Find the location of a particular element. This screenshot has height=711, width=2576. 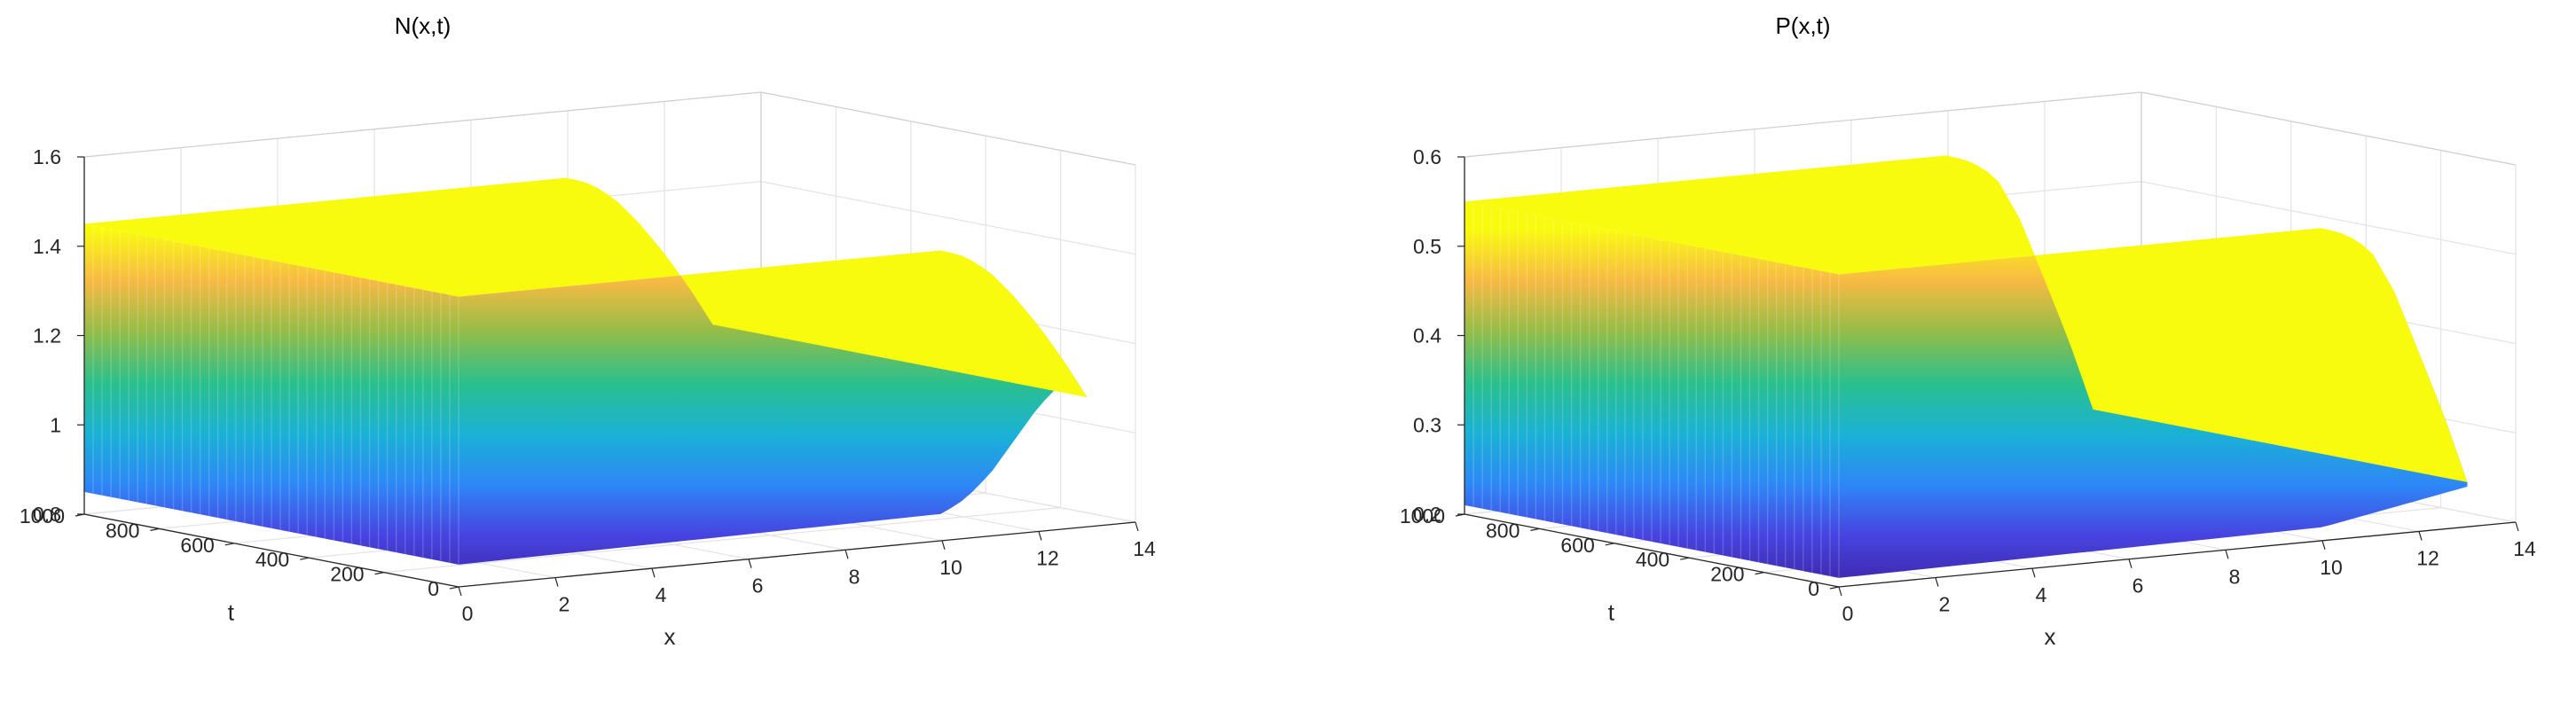

z-tick-label: 1 is located at coordinates (55, 424).